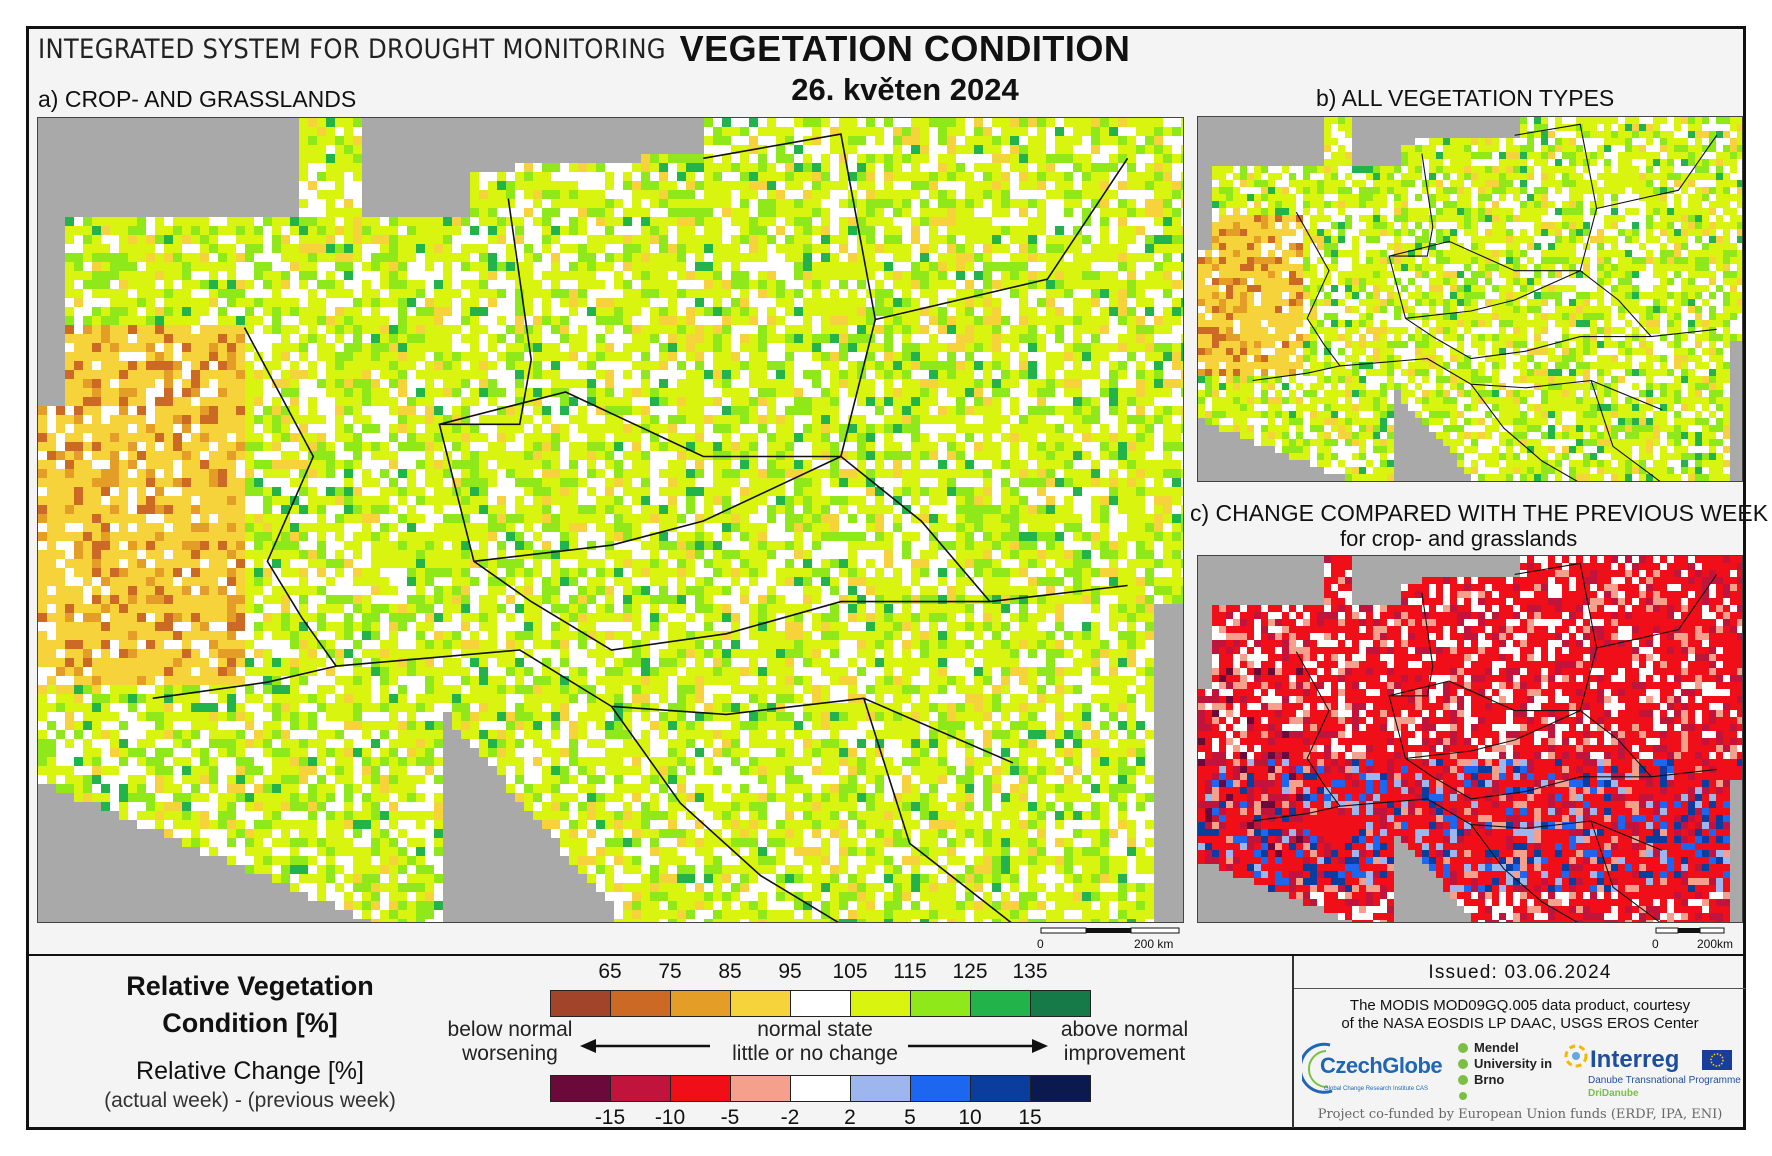 The image size is (1772, 1156). I want to click on tick-label: -5, so click(730, 1117).